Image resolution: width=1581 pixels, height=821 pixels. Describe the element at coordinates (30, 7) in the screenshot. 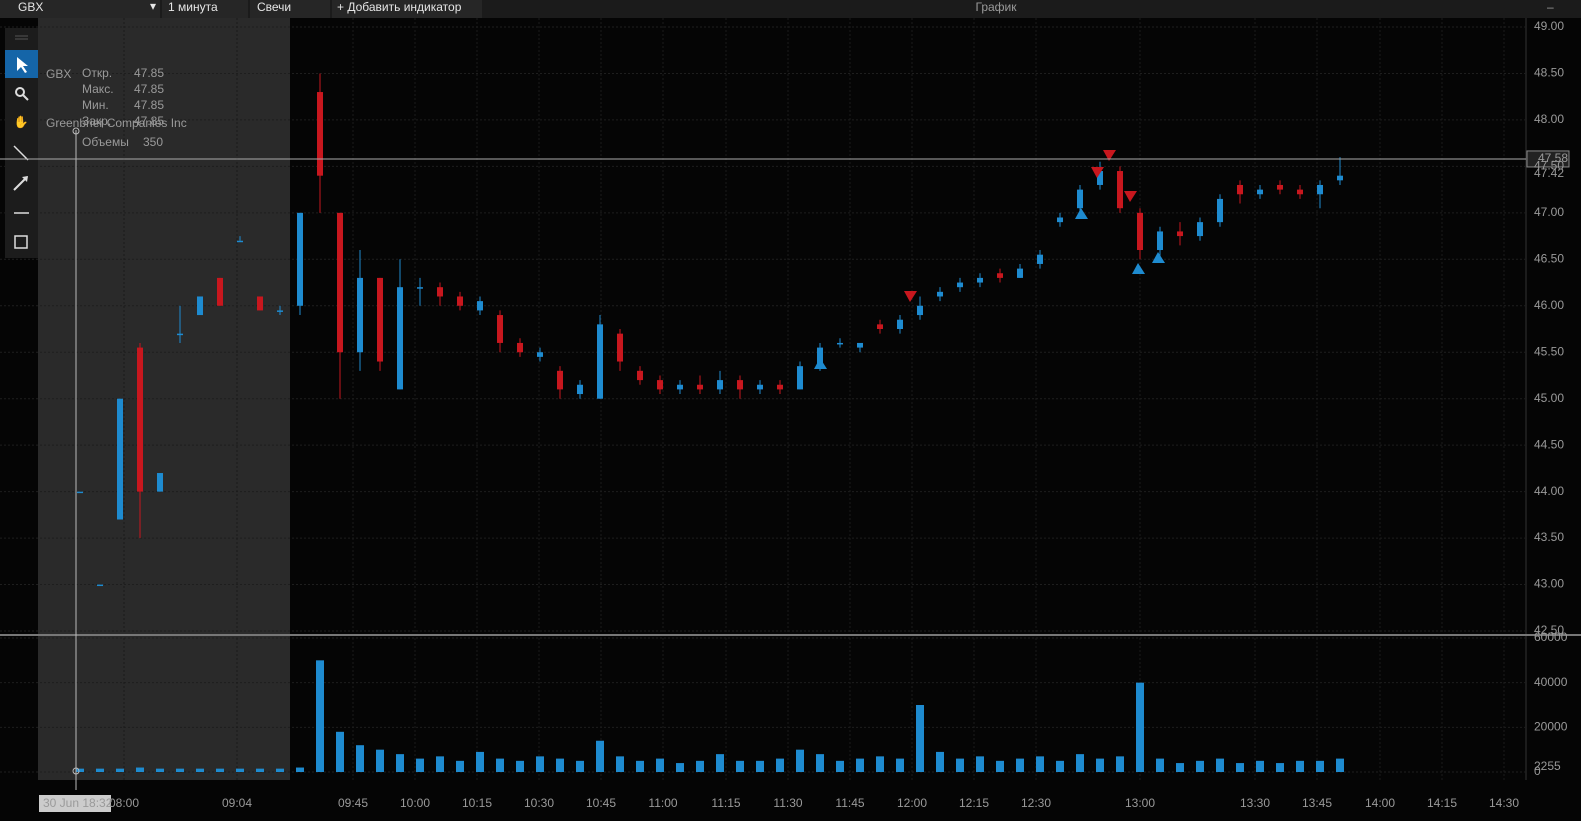

I see `symbol: GBX` at that location.